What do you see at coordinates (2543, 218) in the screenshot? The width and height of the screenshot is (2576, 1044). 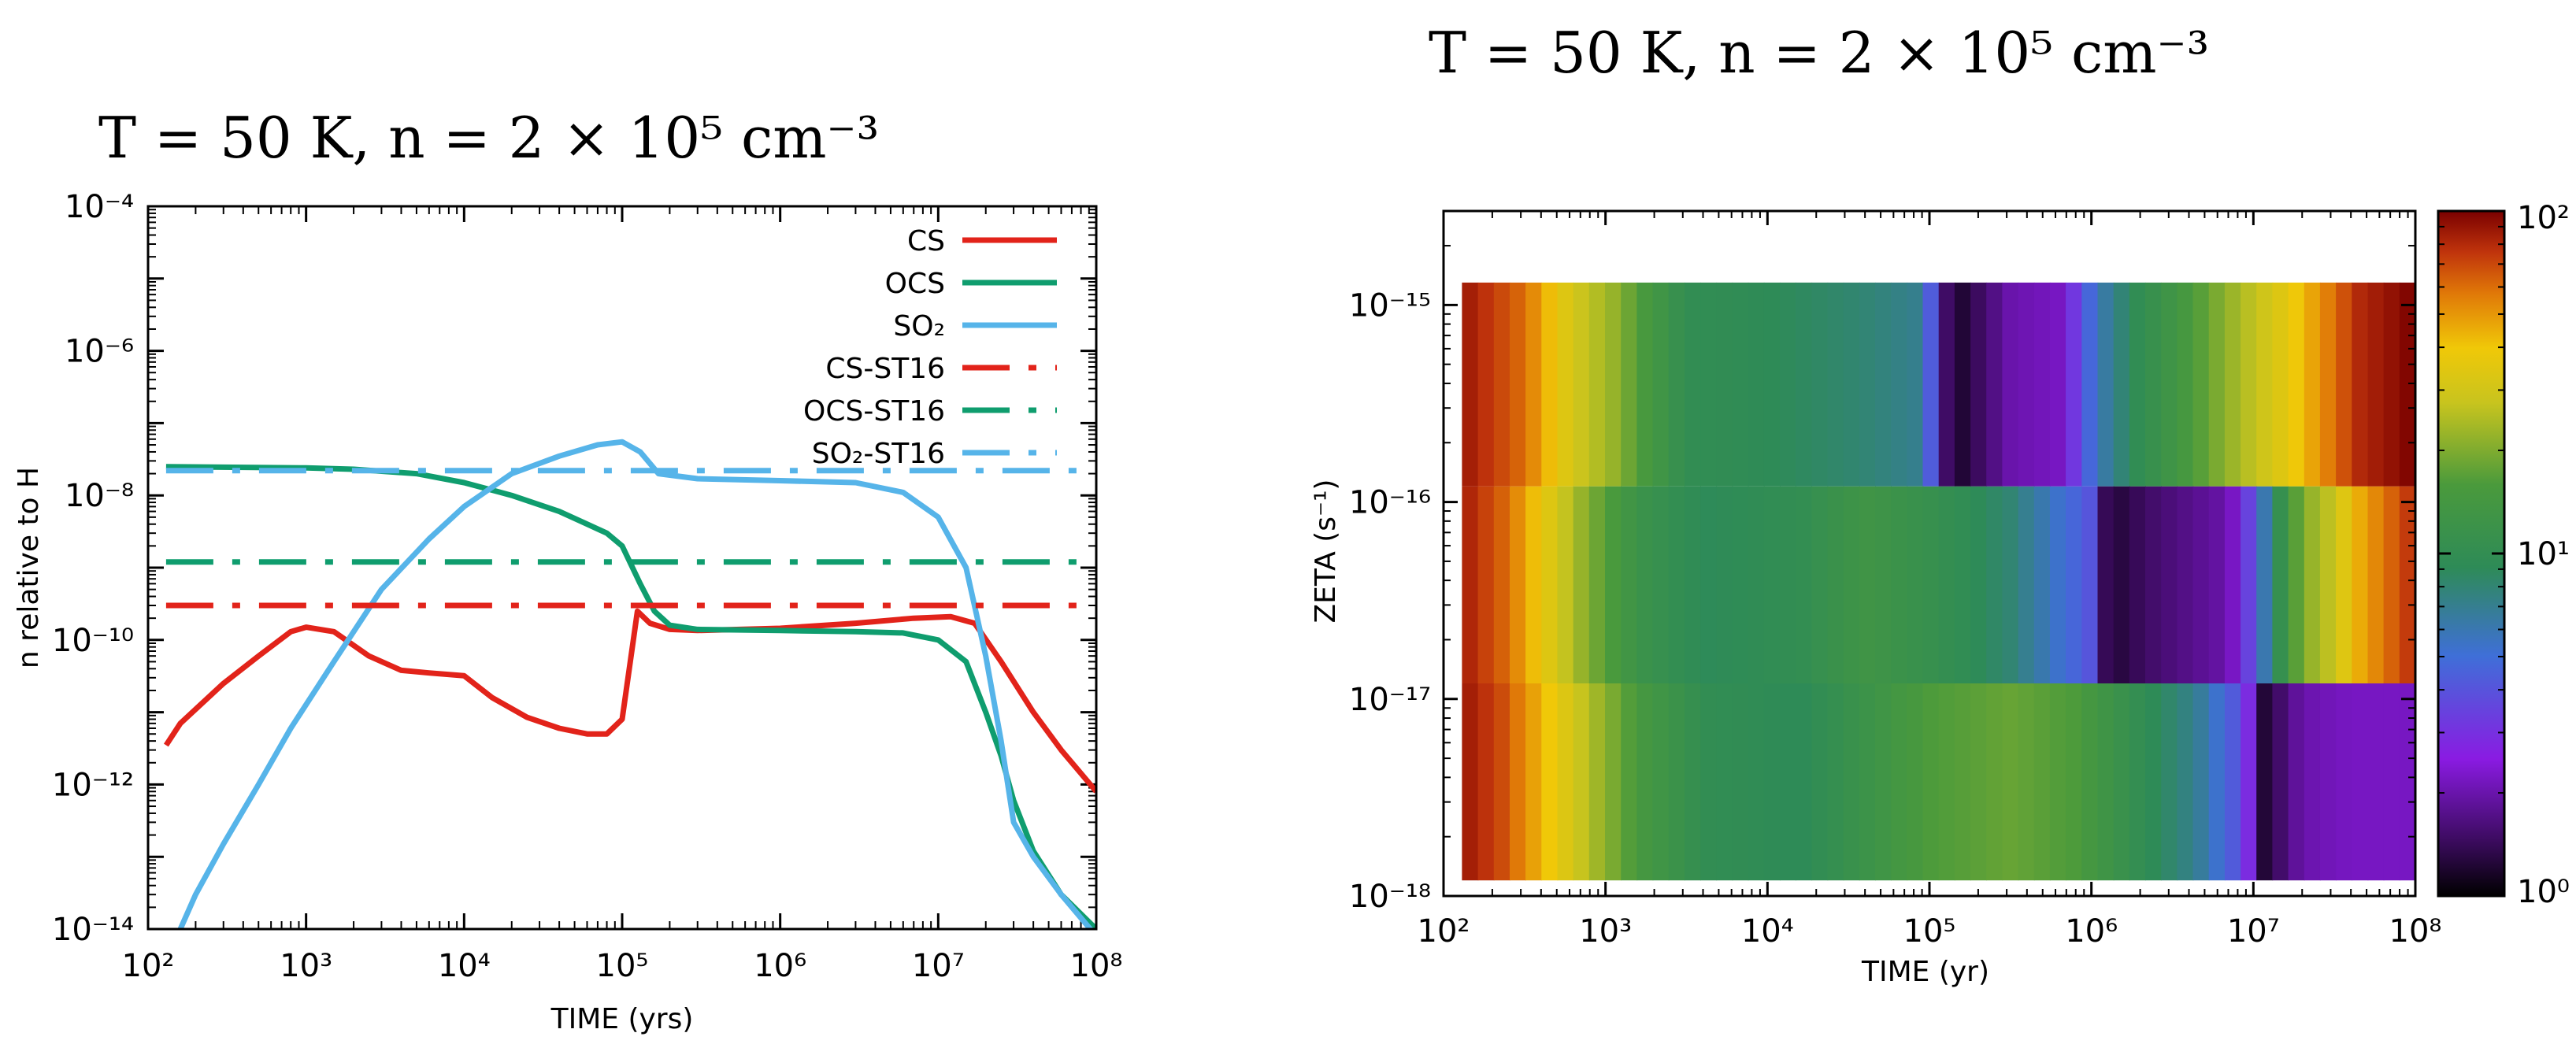 I see `colorbar-tick-label: 10²` at bounding box center [2543, 218].